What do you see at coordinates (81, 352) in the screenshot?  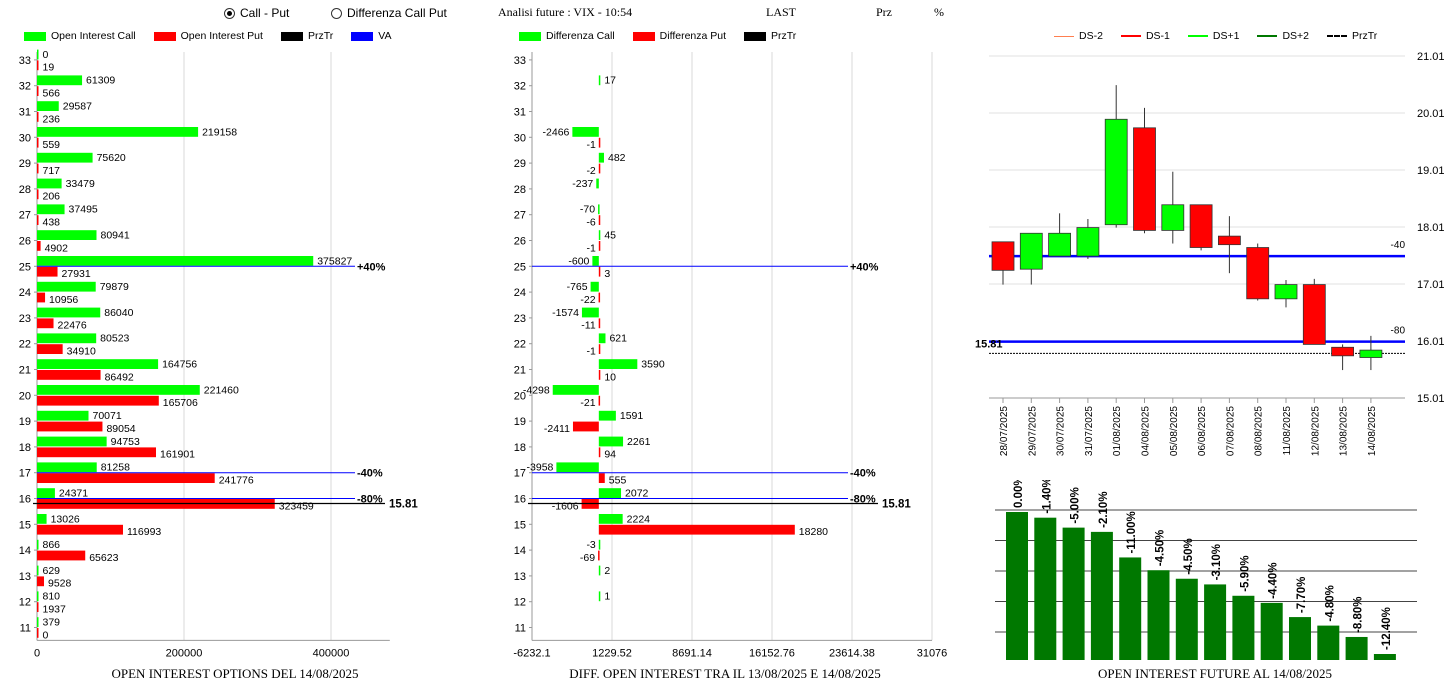 I see `put-value-label: 34910` at bounding box center [81, 352].